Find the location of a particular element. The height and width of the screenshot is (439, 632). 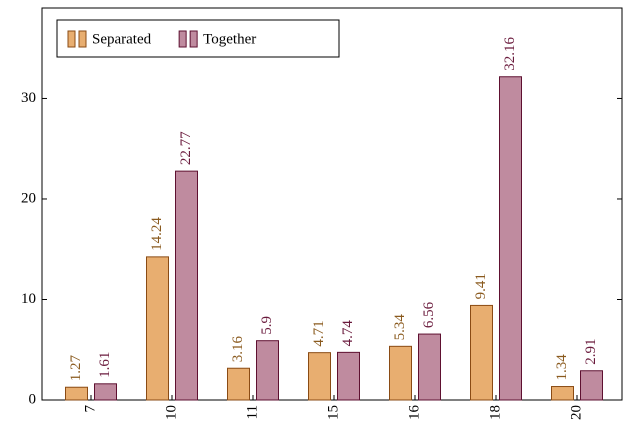

x-tick-label: 15 is located at coordinates (333, 412).